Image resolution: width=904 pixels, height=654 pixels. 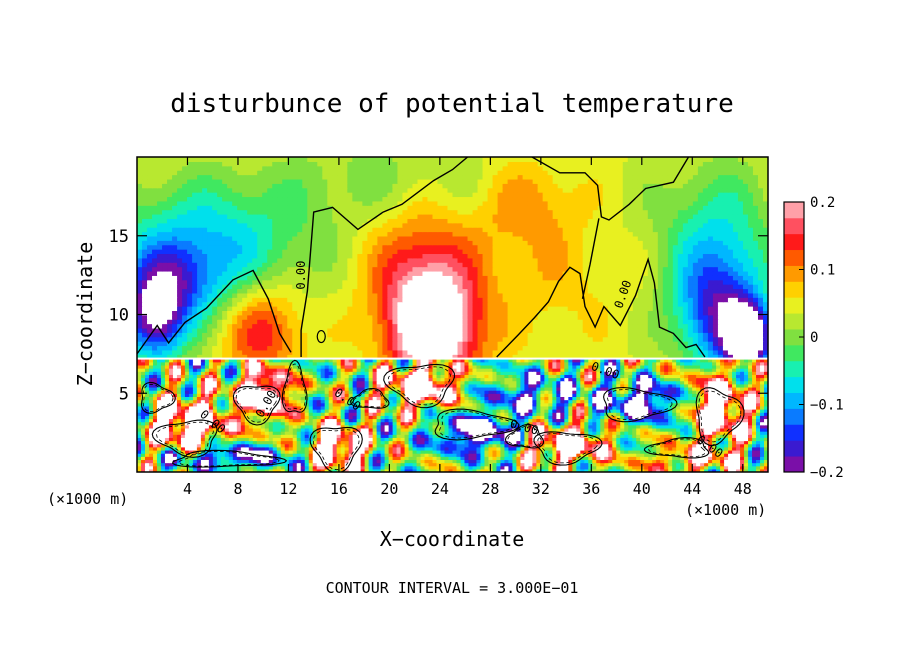 I want to click on field-lower, so click(x=452, y=415).